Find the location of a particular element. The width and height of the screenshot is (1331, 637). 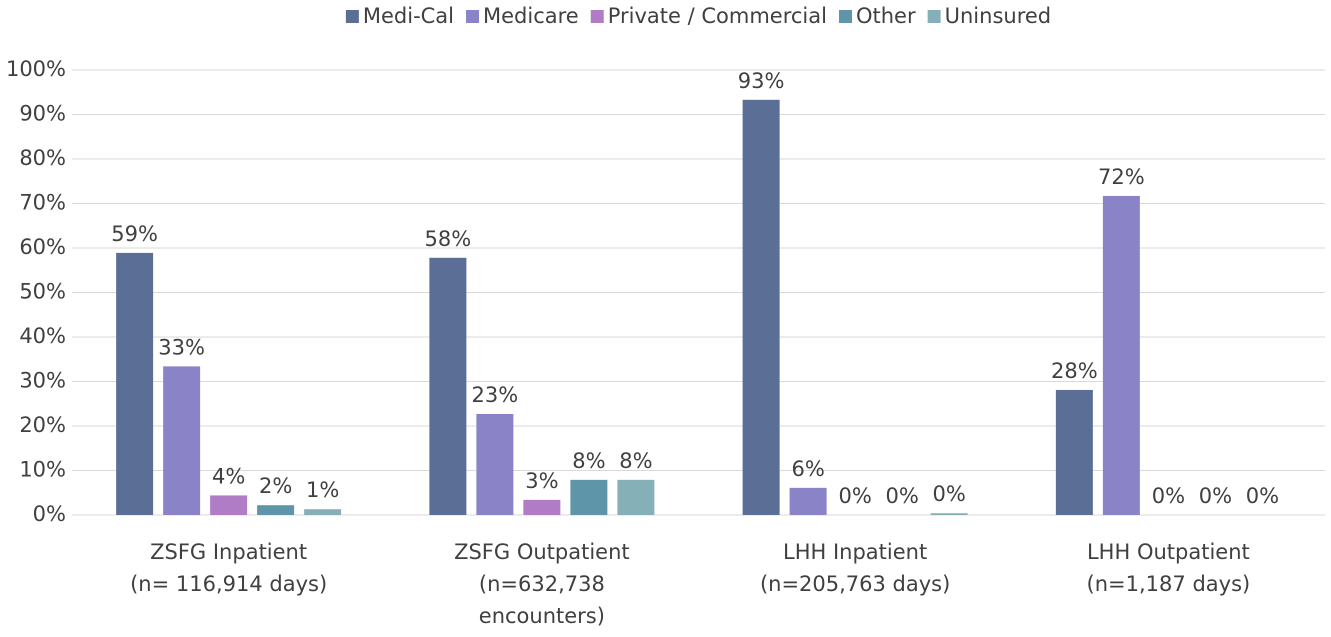

data-label: 59% is located at coordinates (134, 234).